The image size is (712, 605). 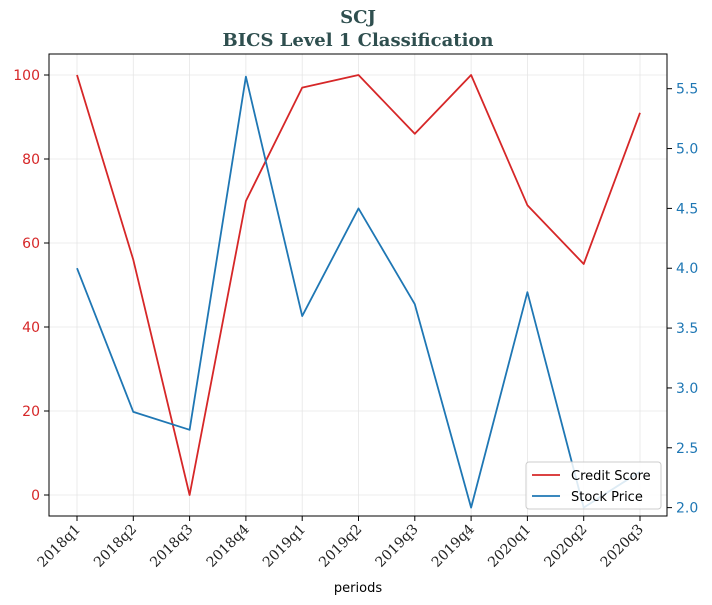 I want to click on legend: Credit Score Stock Price, so click(x=593, y=485).